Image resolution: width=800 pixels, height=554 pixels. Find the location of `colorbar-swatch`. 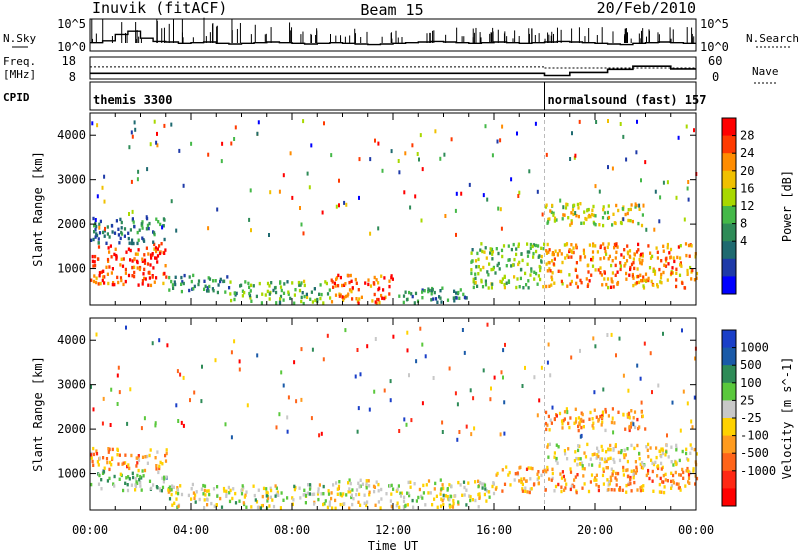

colorbar-swatch is located at coordinates (729, 409).